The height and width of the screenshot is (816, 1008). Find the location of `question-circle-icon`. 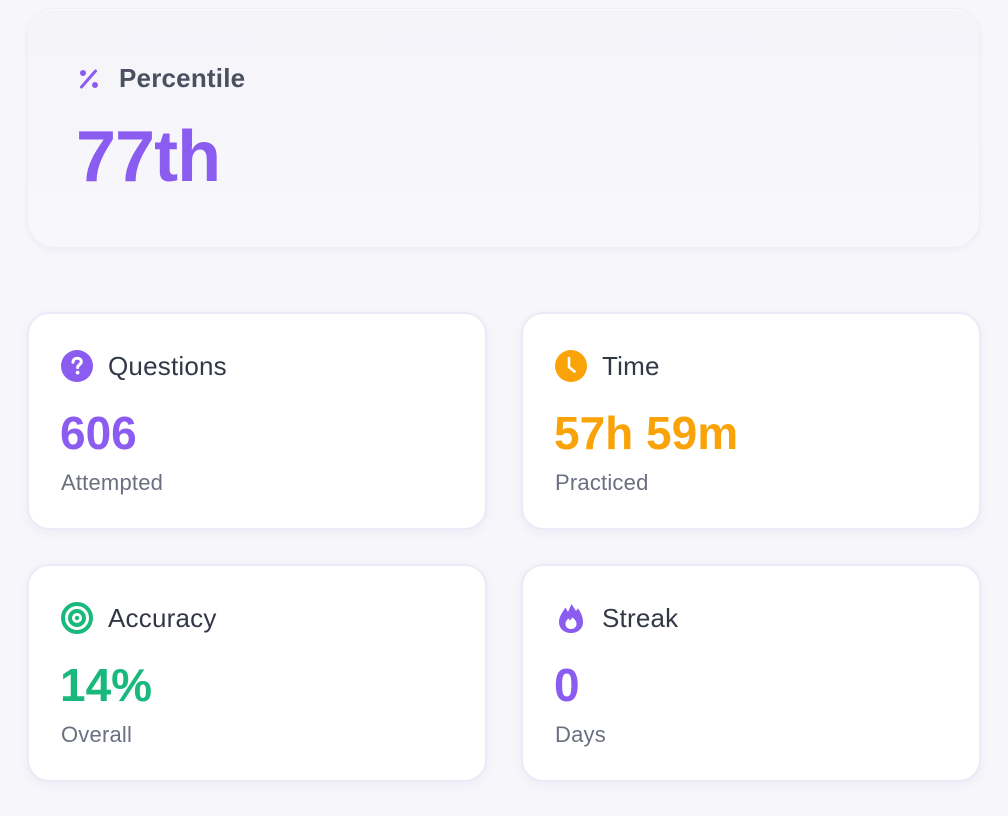

question-circle-icon is located at coordinates (77, 366).